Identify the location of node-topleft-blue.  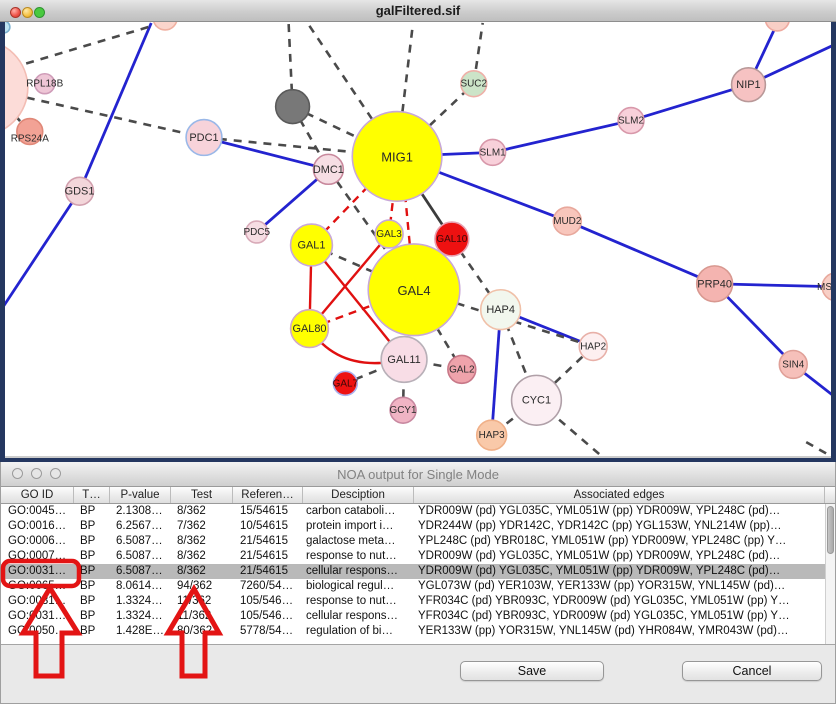
(8, 28).